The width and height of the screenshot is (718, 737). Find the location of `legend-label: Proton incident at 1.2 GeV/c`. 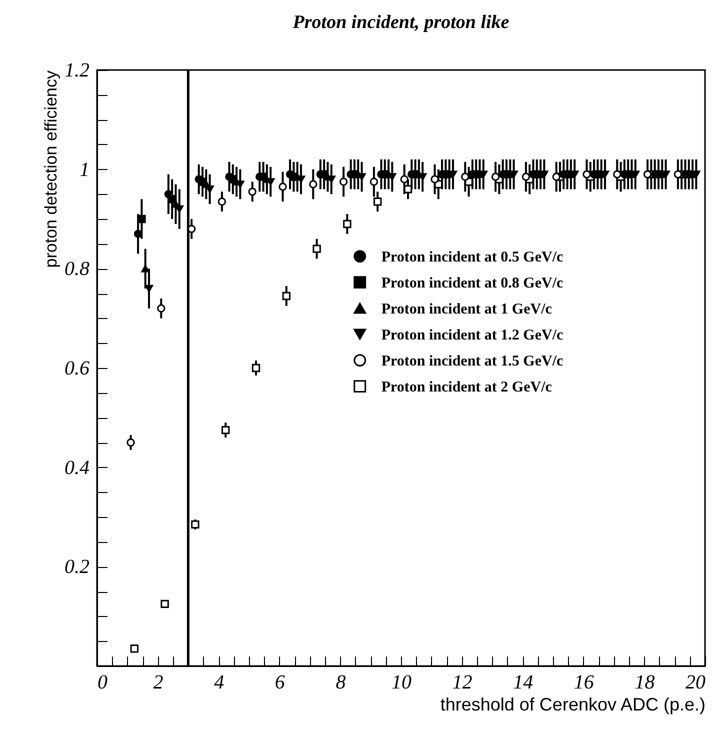

legend-label: Proton incident at 1.2 GeV/c is located at coordinates (472, 335).